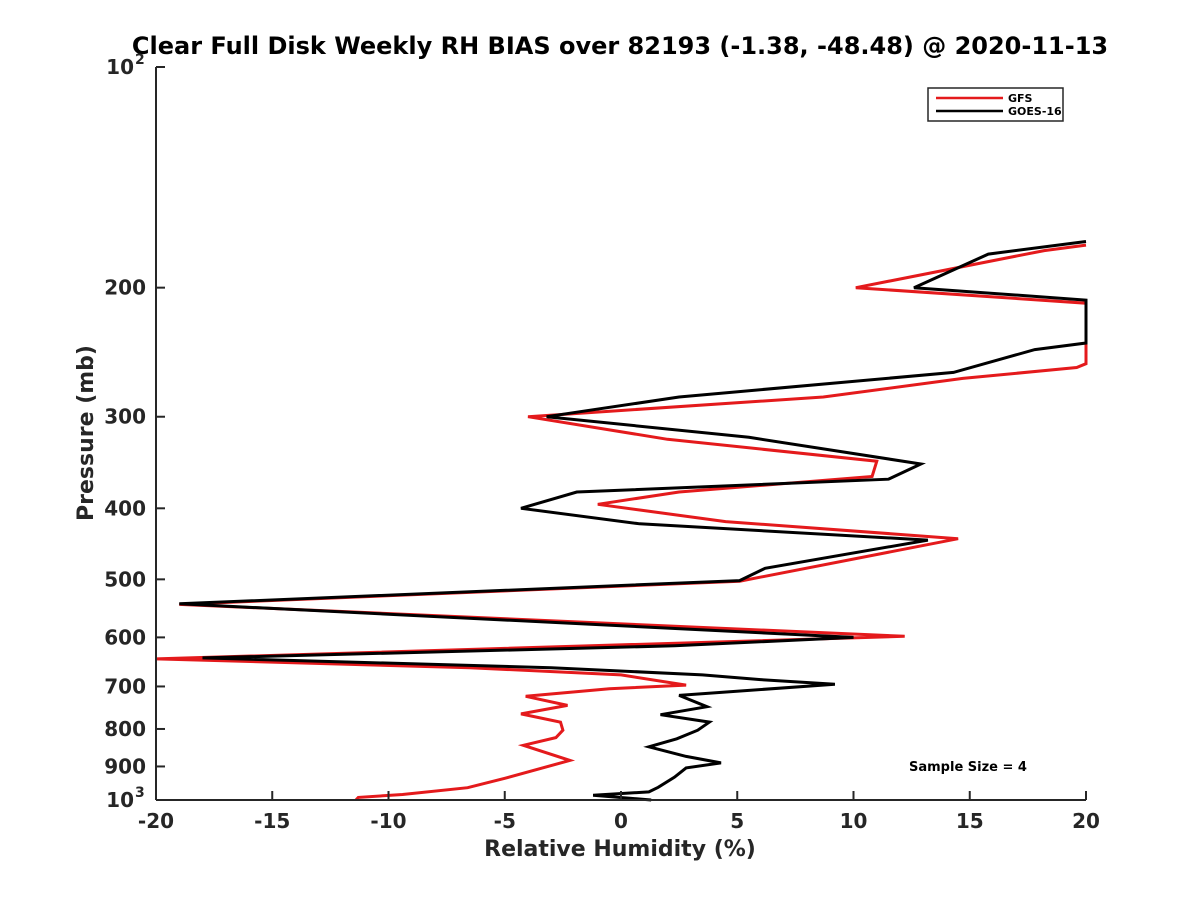 This screenshot has width=1200, height=900. What do you see at coordinates (125, 508) in the screenshot?
I see `y-tick-label: 400` at bounding box center [125, 508].